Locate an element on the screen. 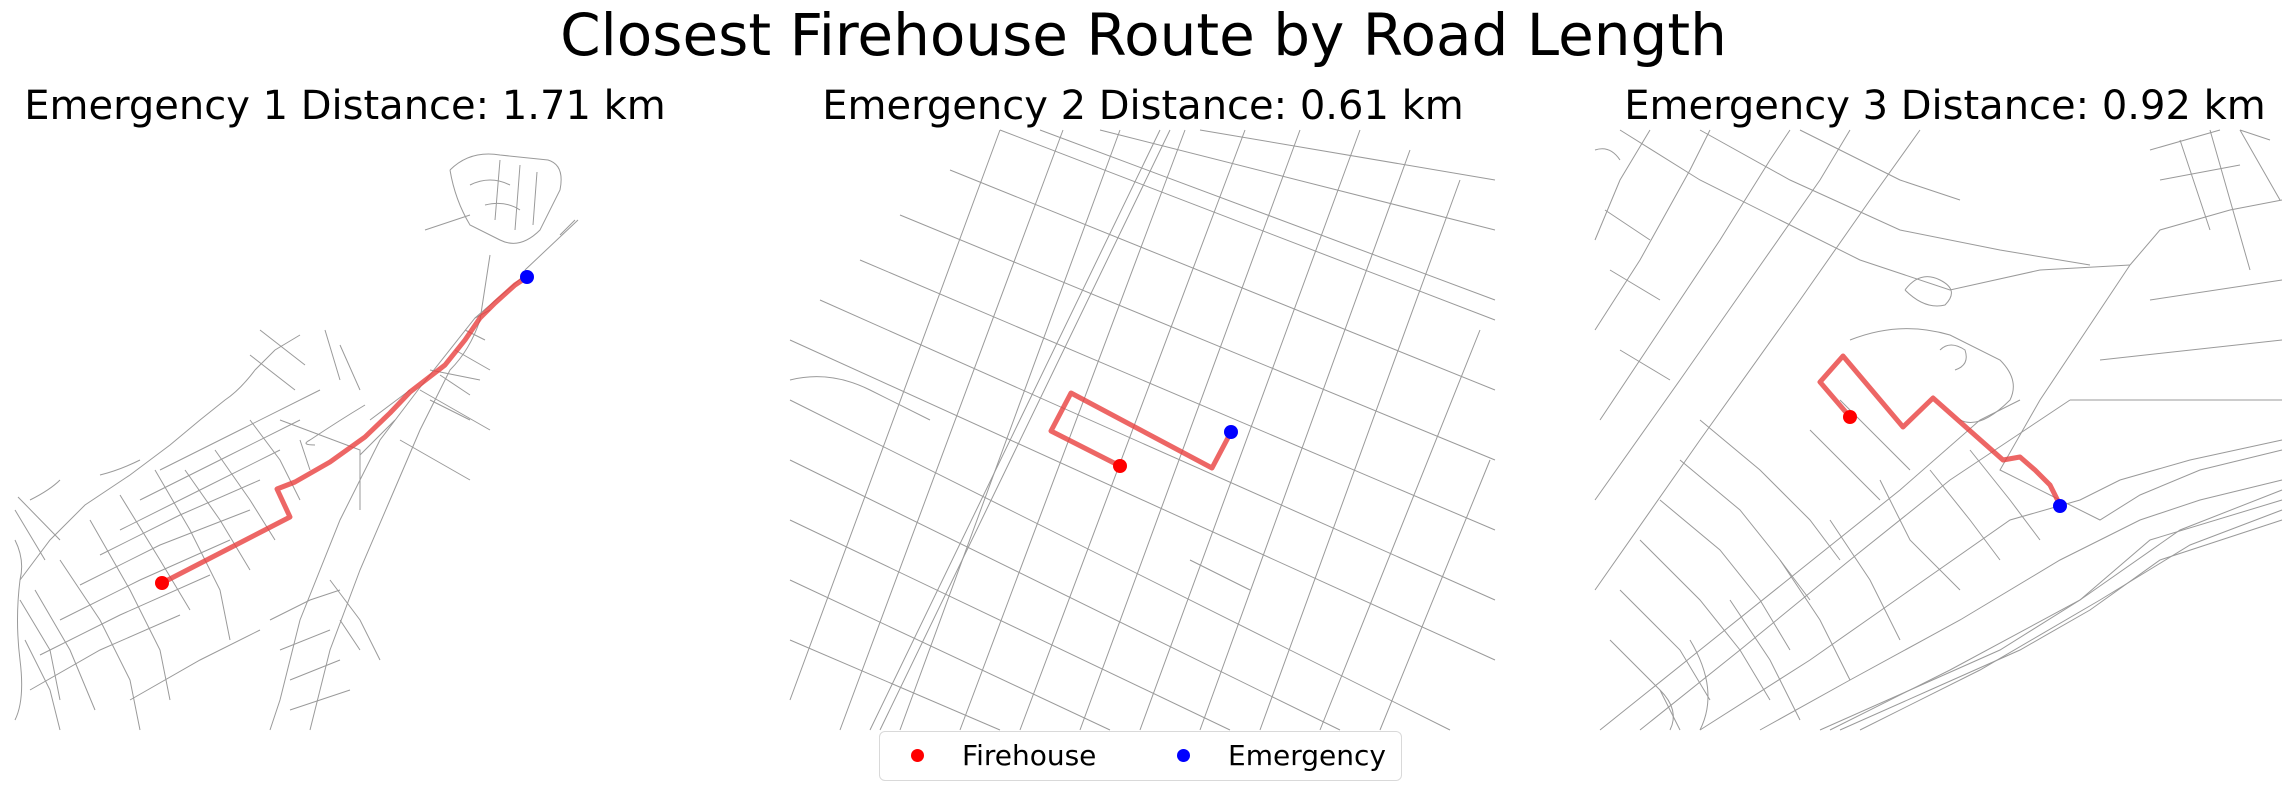 This screenshot has height=790, width=2287. panel-3-title: Emergency 3 Distance: 0.92 km is located at coordinates (1945, 106).